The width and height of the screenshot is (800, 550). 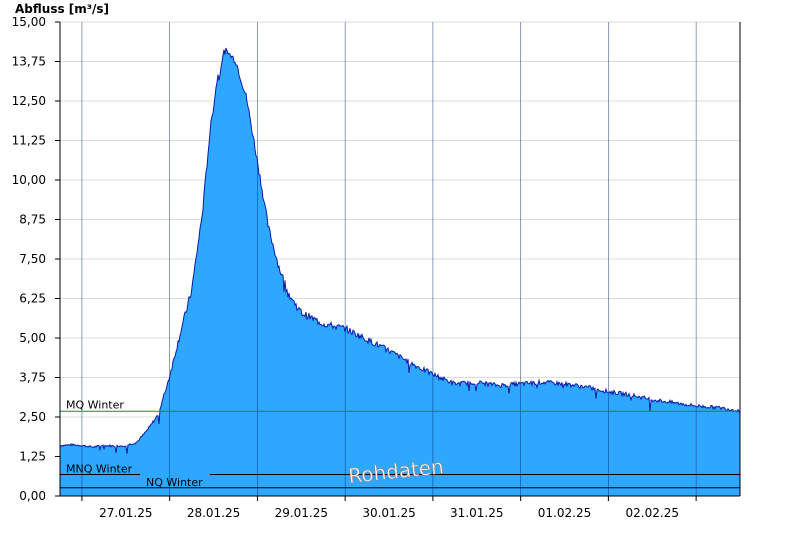 I want to click on x-tick-label: 27.01.25, so click(x=125, y=513).